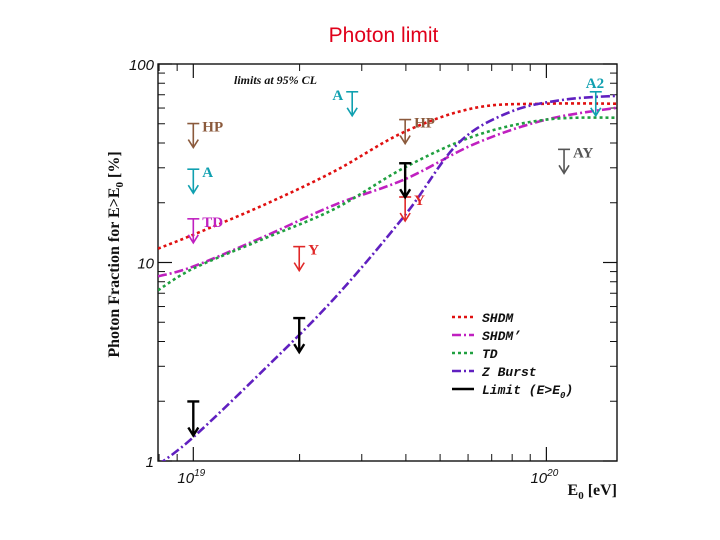 The image size is (720, 540). What do you see at coordinates (544, 477) in the screenshot?
I see `x-tick-label: 1020` at bounding box center [544, 477].